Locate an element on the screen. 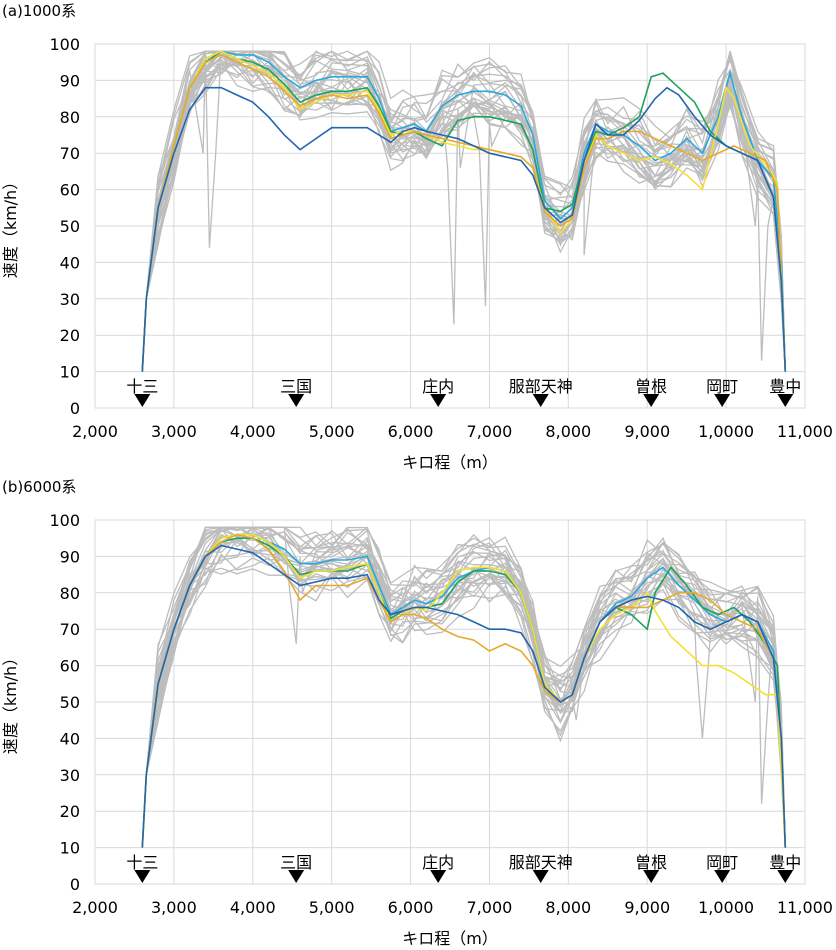  station-label: 三国 is located at coordinates (296, 386).